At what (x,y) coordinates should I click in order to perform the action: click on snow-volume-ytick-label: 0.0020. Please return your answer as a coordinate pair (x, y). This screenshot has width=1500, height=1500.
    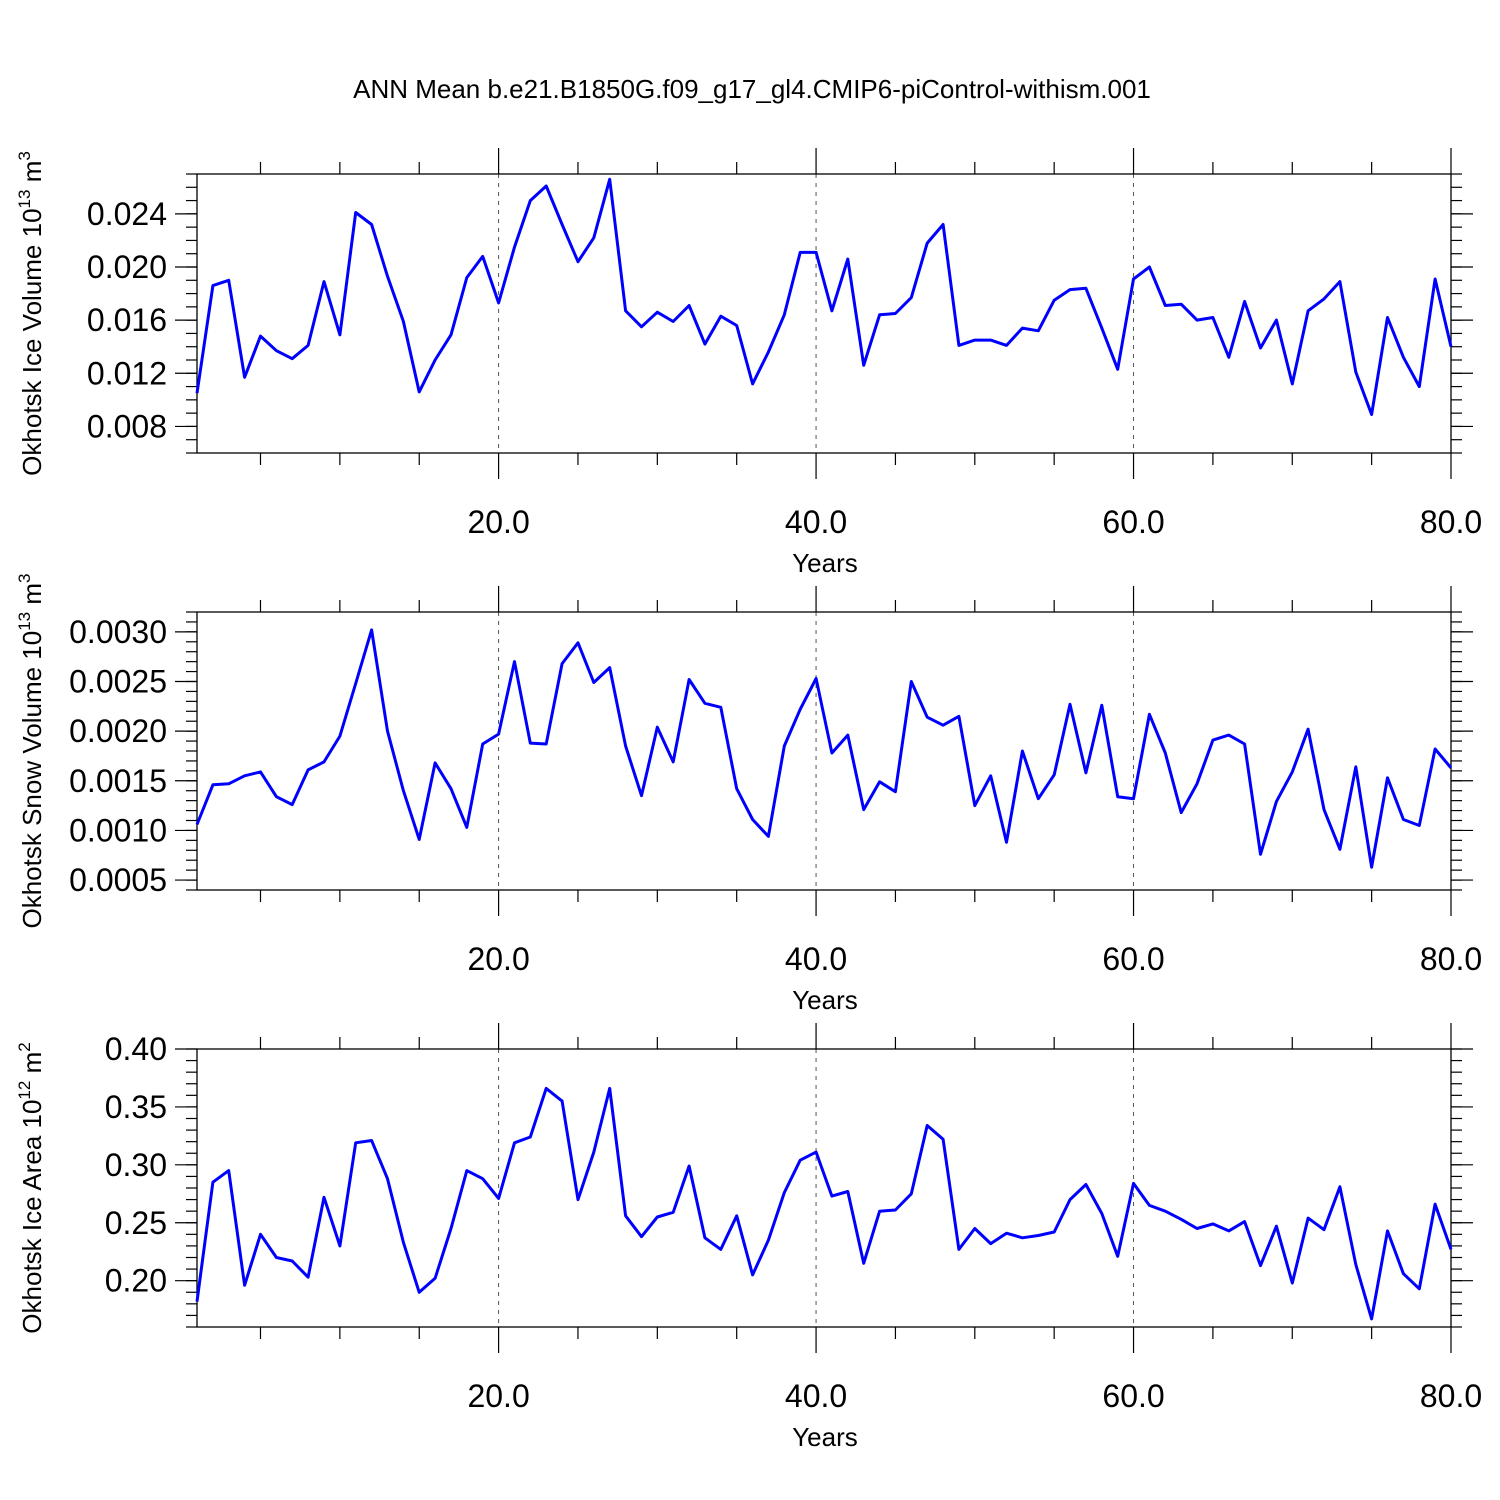
    Looking at the image, I should click on (118, 731).